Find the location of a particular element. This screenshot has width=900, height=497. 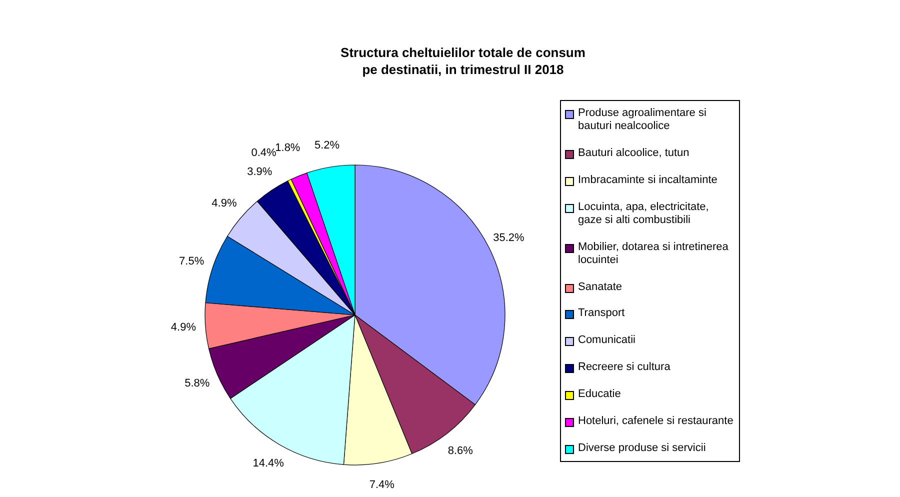

legend-label: Produse agroalimentare si bauturi nealcoolice is located at coordinates (643, 120).